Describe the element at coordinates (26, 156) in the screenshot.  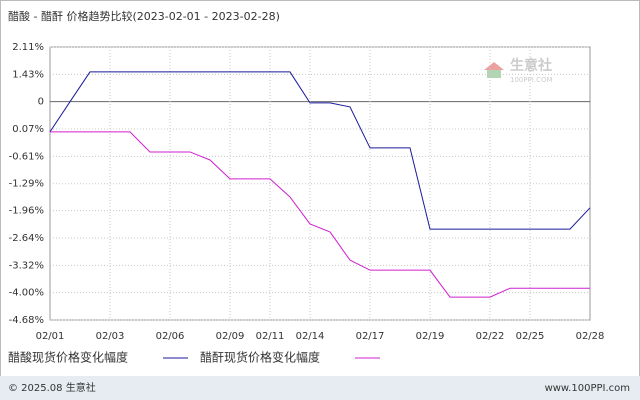
I see `y-tick-label: -0.61%` at that location.